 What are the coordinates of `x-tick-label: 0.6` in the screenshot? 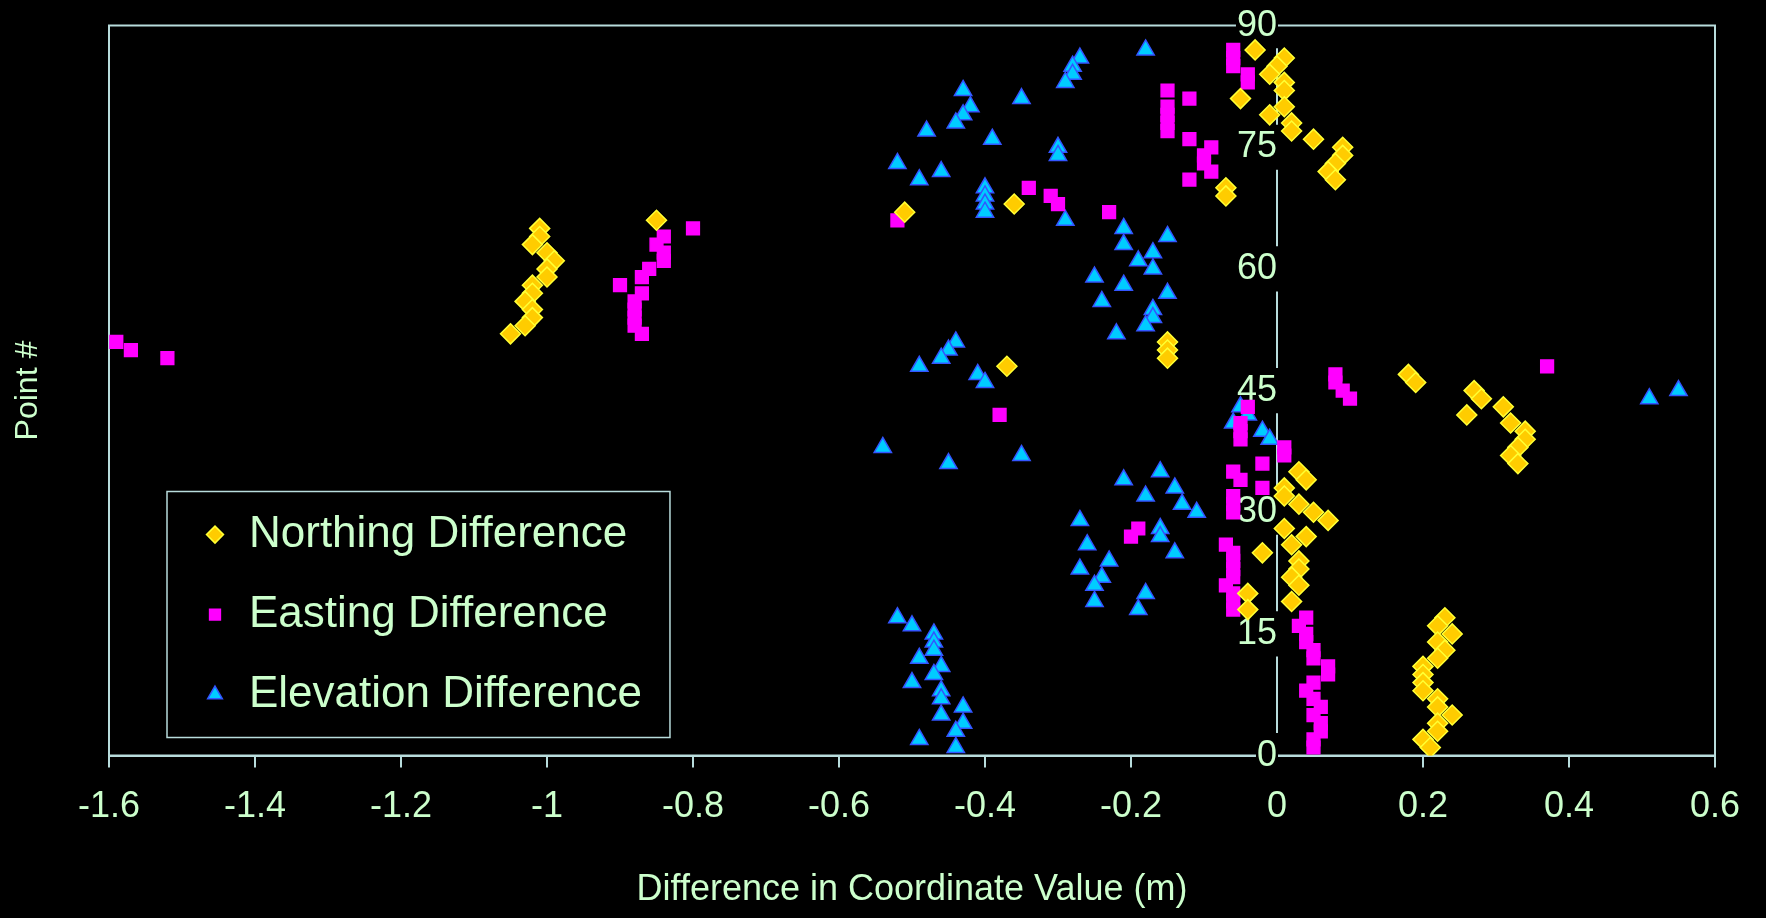 It's located at (1715, 805).